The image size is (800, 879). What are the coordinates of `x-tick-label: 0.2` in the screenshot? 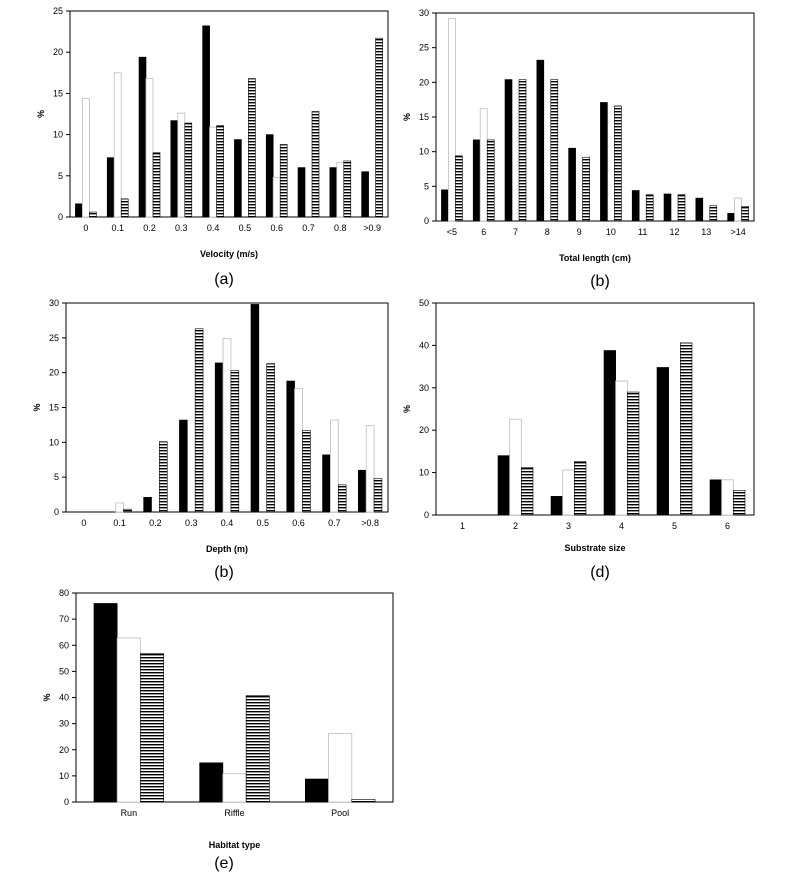 It's located at (155, 523).